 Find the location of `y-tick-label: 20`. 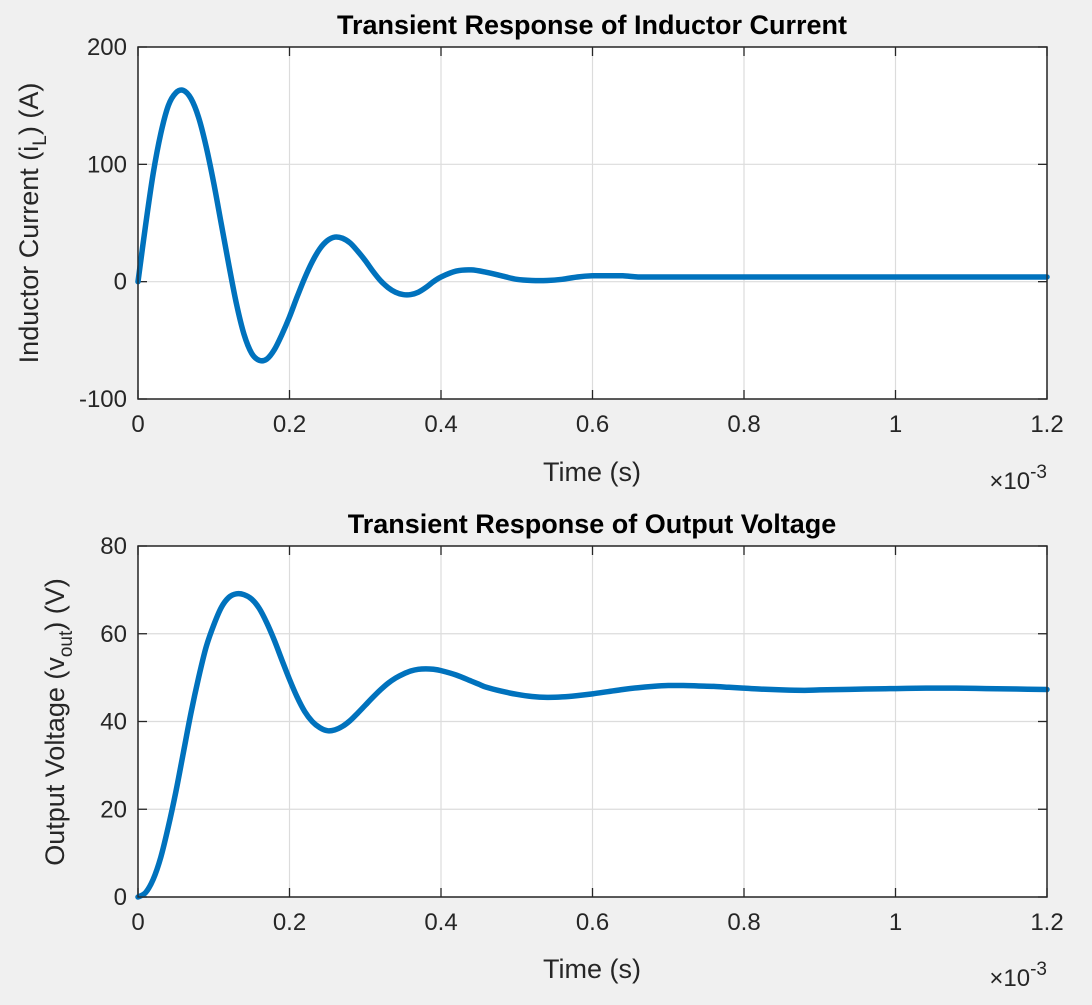

y-tick-label: 20 is located at coordinates (113, 809).